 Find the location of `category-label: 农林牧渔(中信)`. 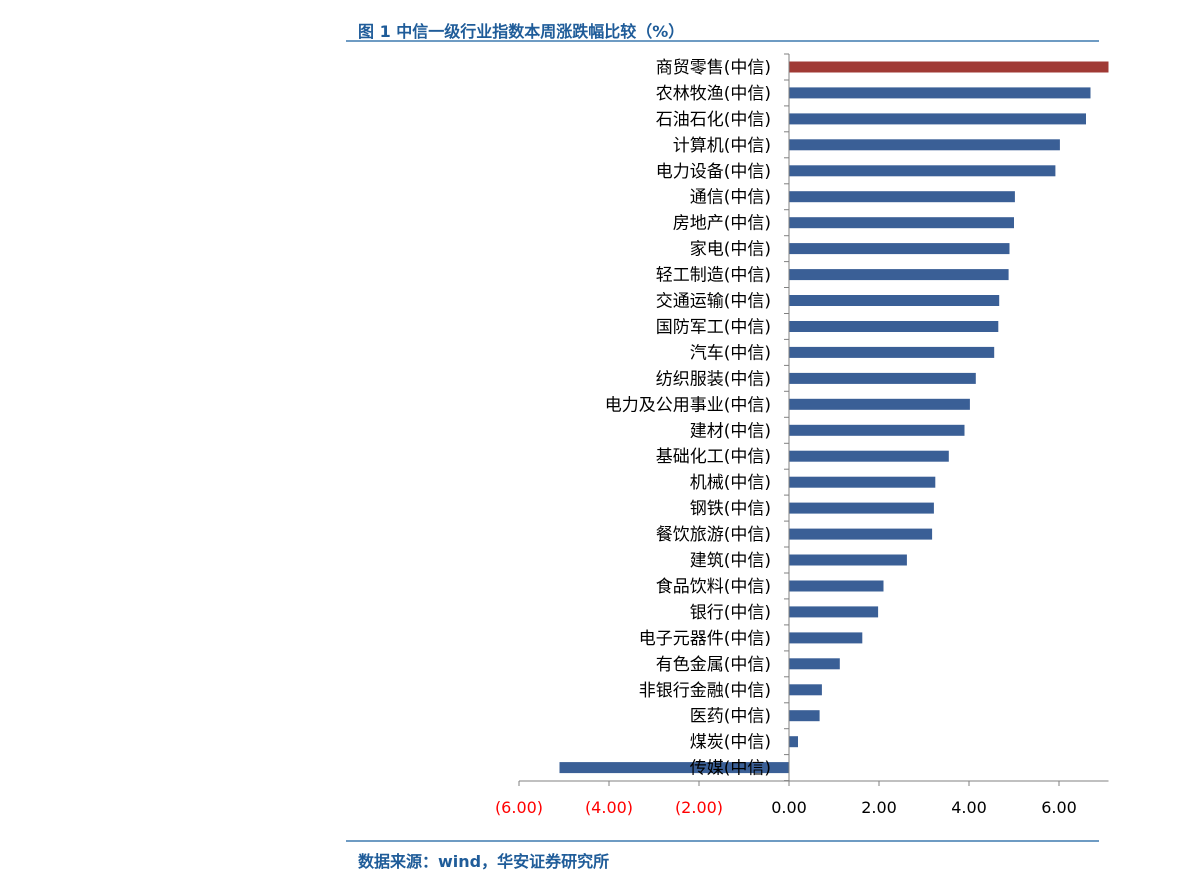

category-label: 农林牧渔(中信) is located at coordinates (713, 94).